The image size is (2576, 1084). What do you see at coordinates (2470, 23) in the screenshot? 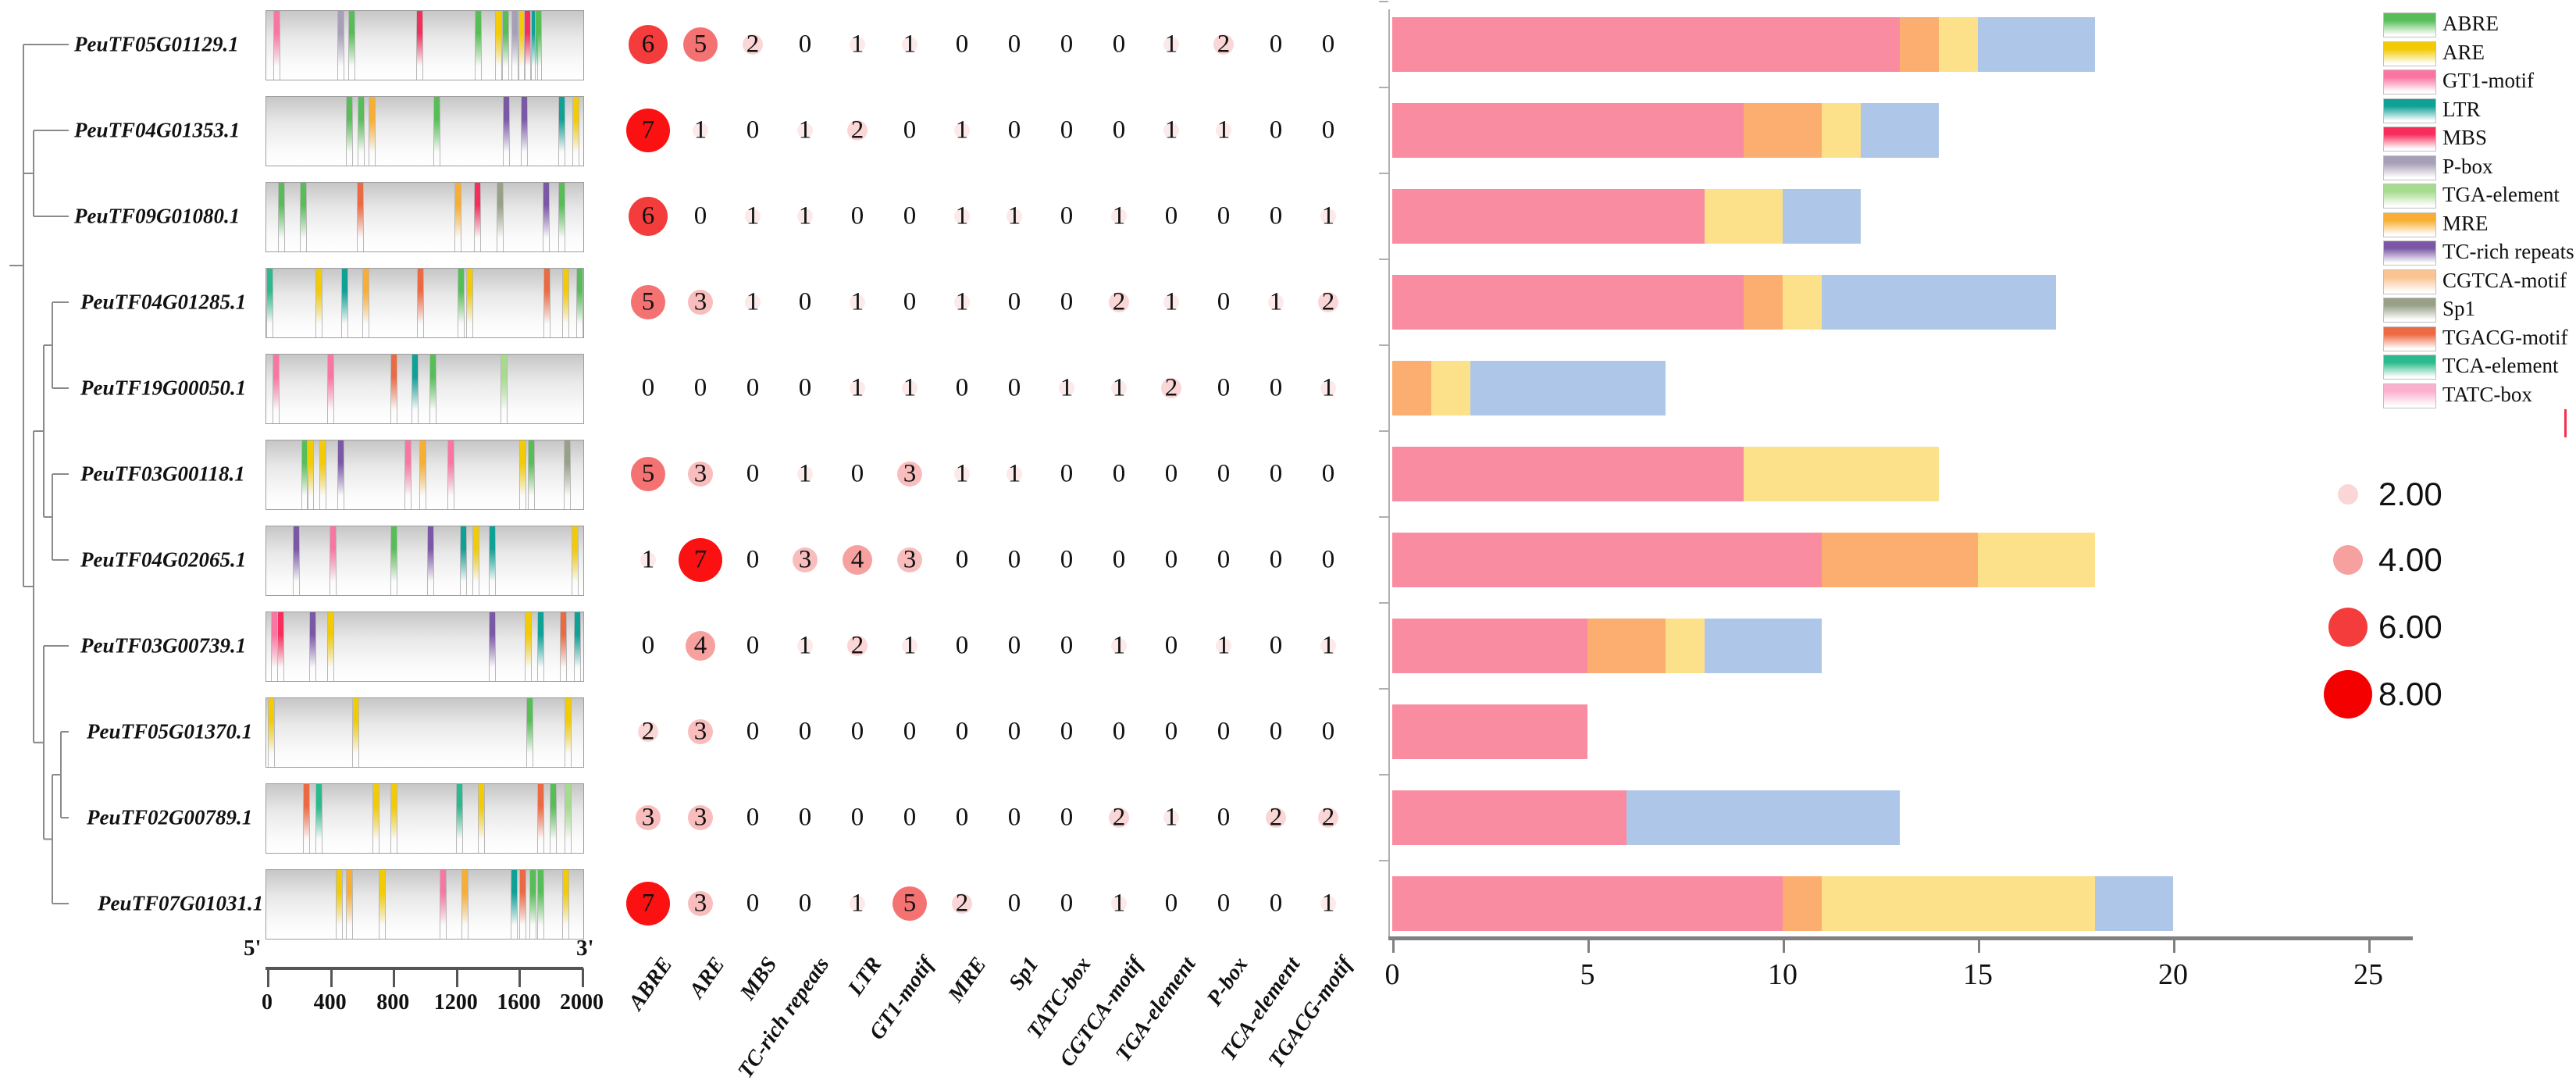
I see `legend-label: ABRE` at bounding box center [2470, 23].